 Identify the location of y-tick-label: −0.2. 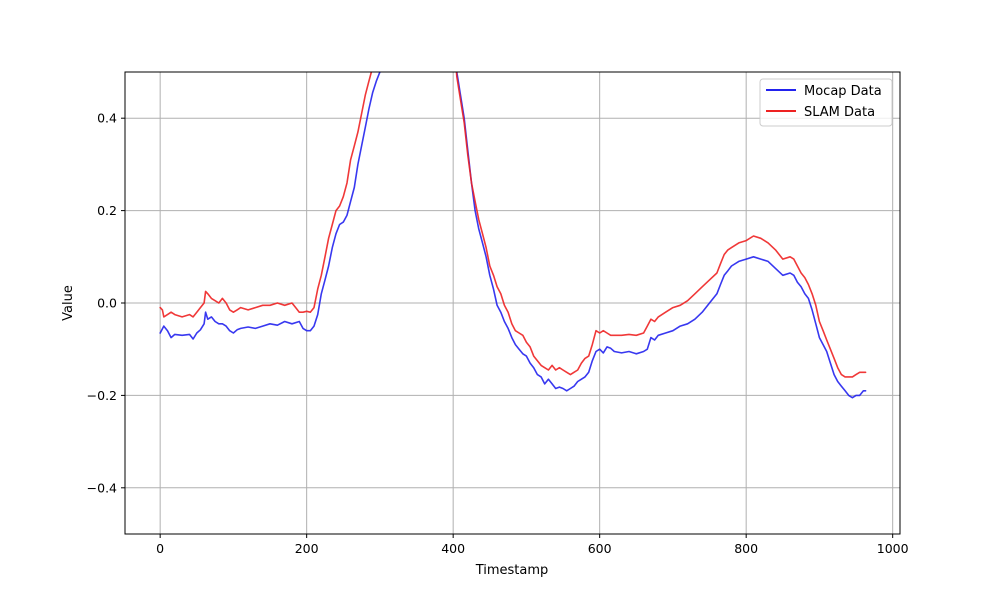
(102, 395).